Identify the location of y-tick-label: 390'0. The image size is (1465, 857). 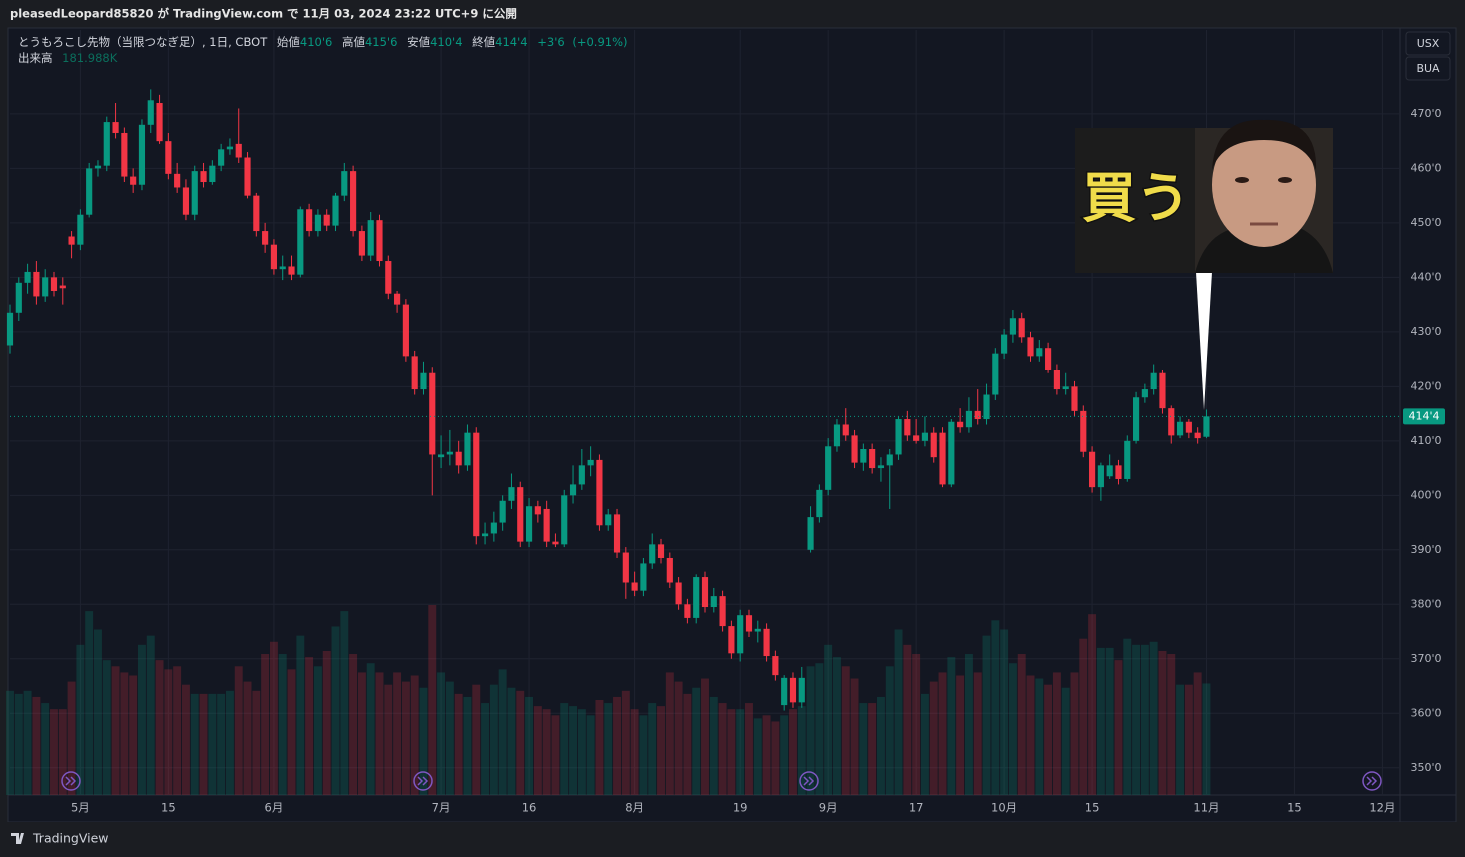
(1425, 549).